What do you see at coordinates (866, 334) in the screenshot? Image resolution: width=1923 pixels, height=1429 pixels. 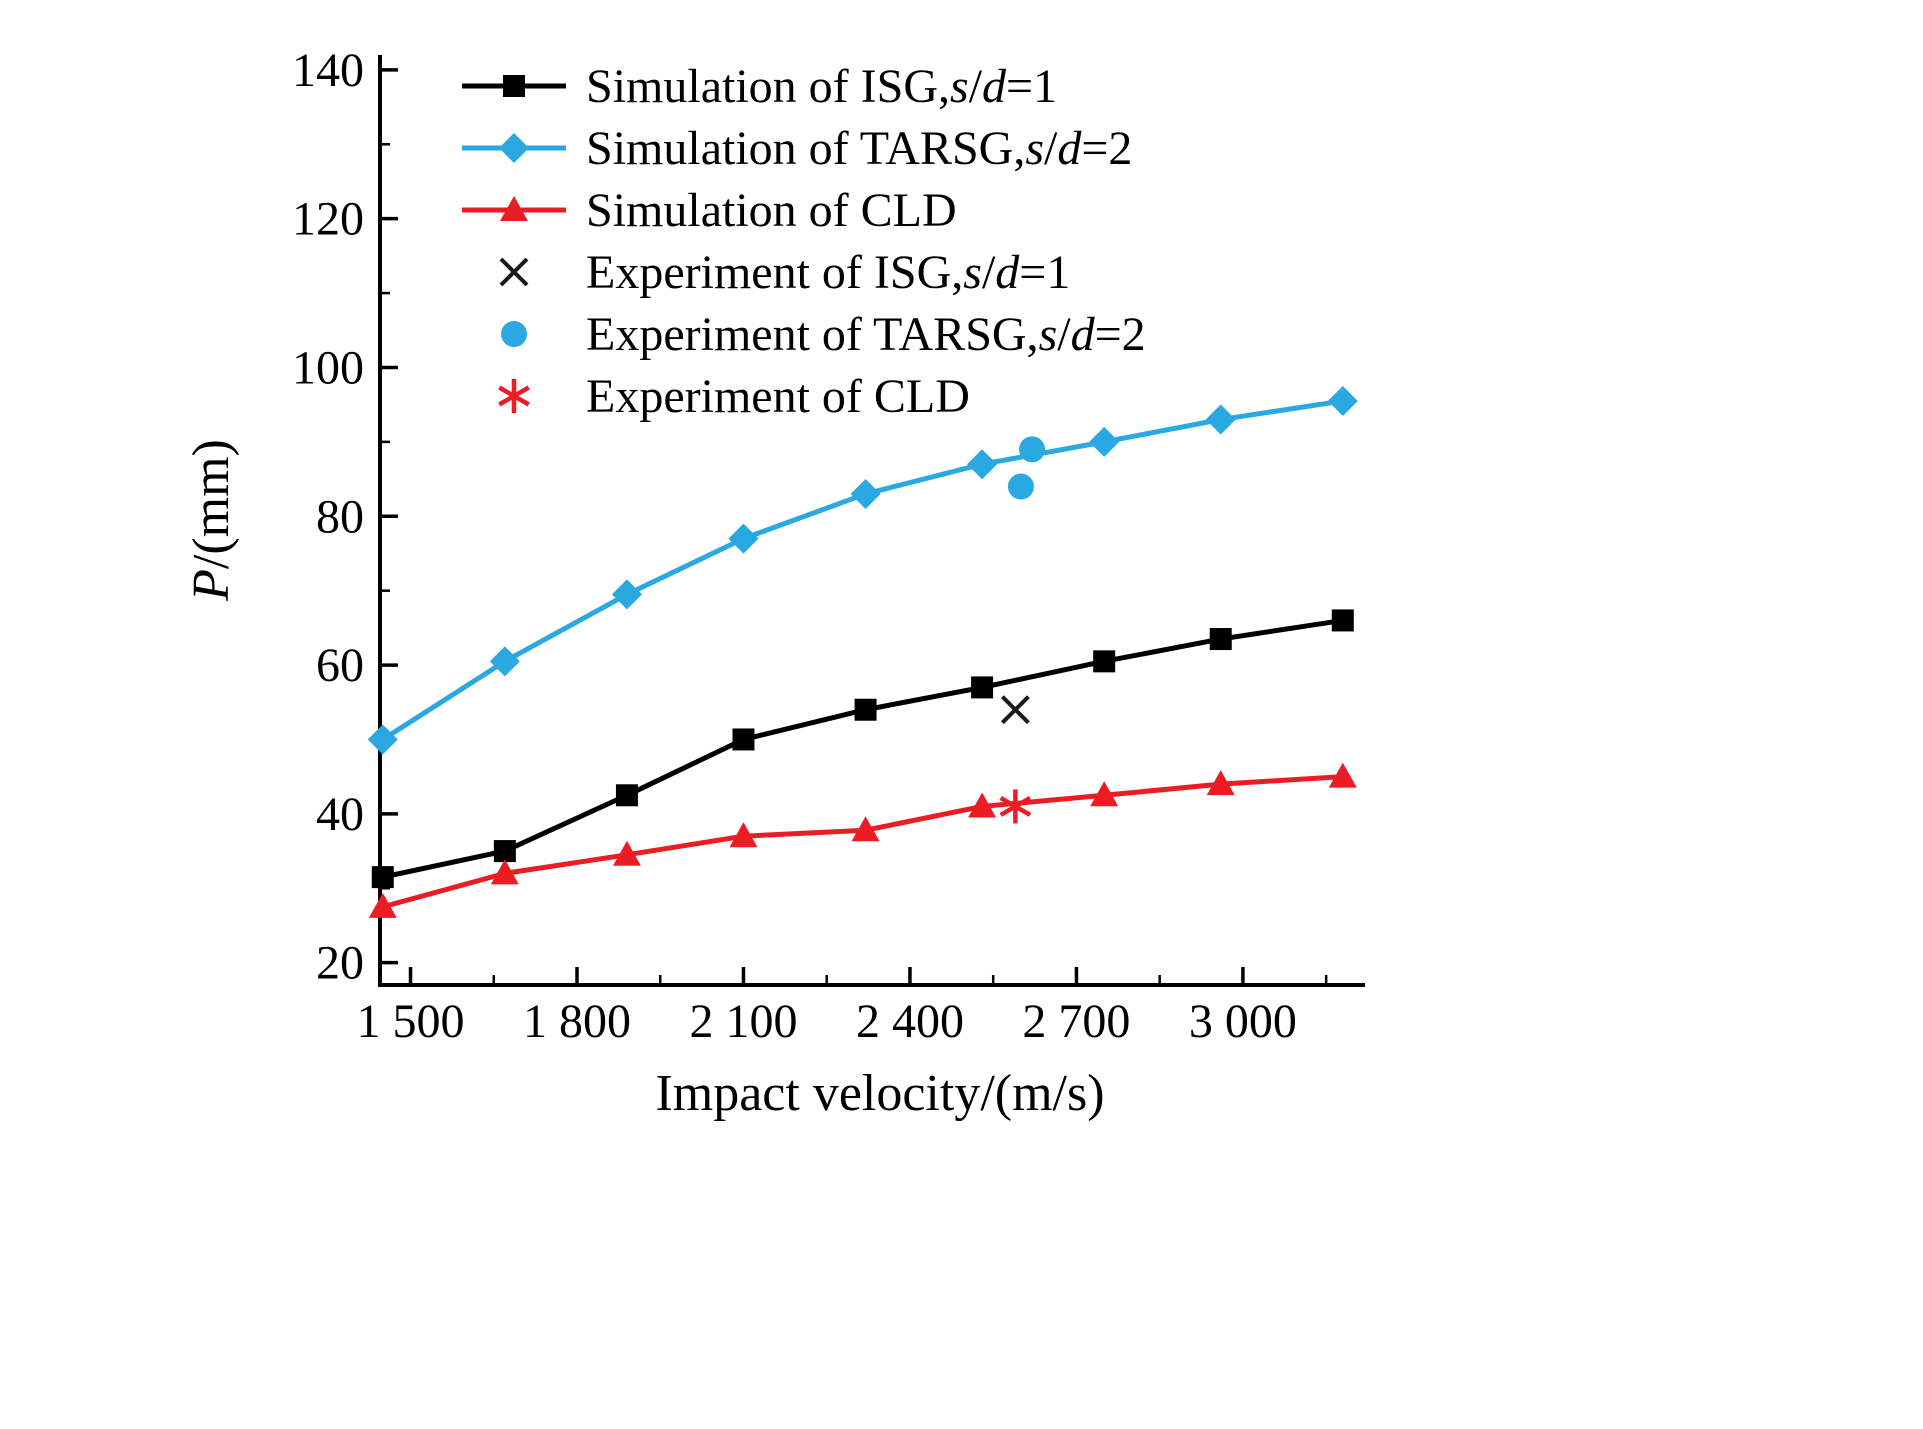 I see `legend-label: Experiment of TARSG,s/d=2` at bounding box center [866, 334].